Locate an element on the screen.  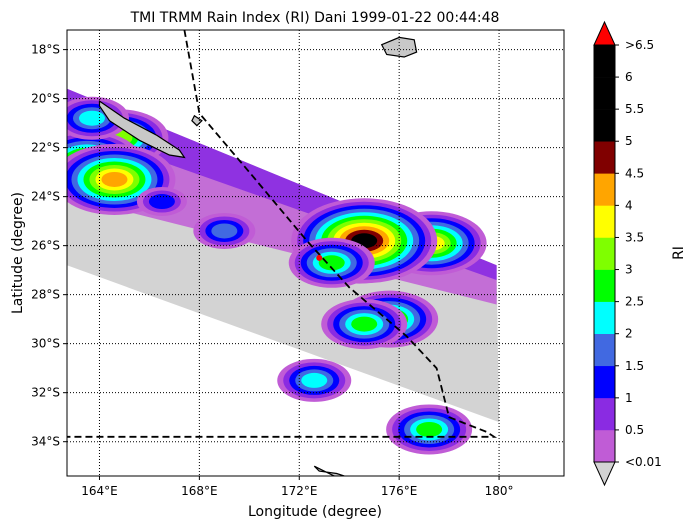
colorbar-over-arrow is located at coordinates (604, 33).